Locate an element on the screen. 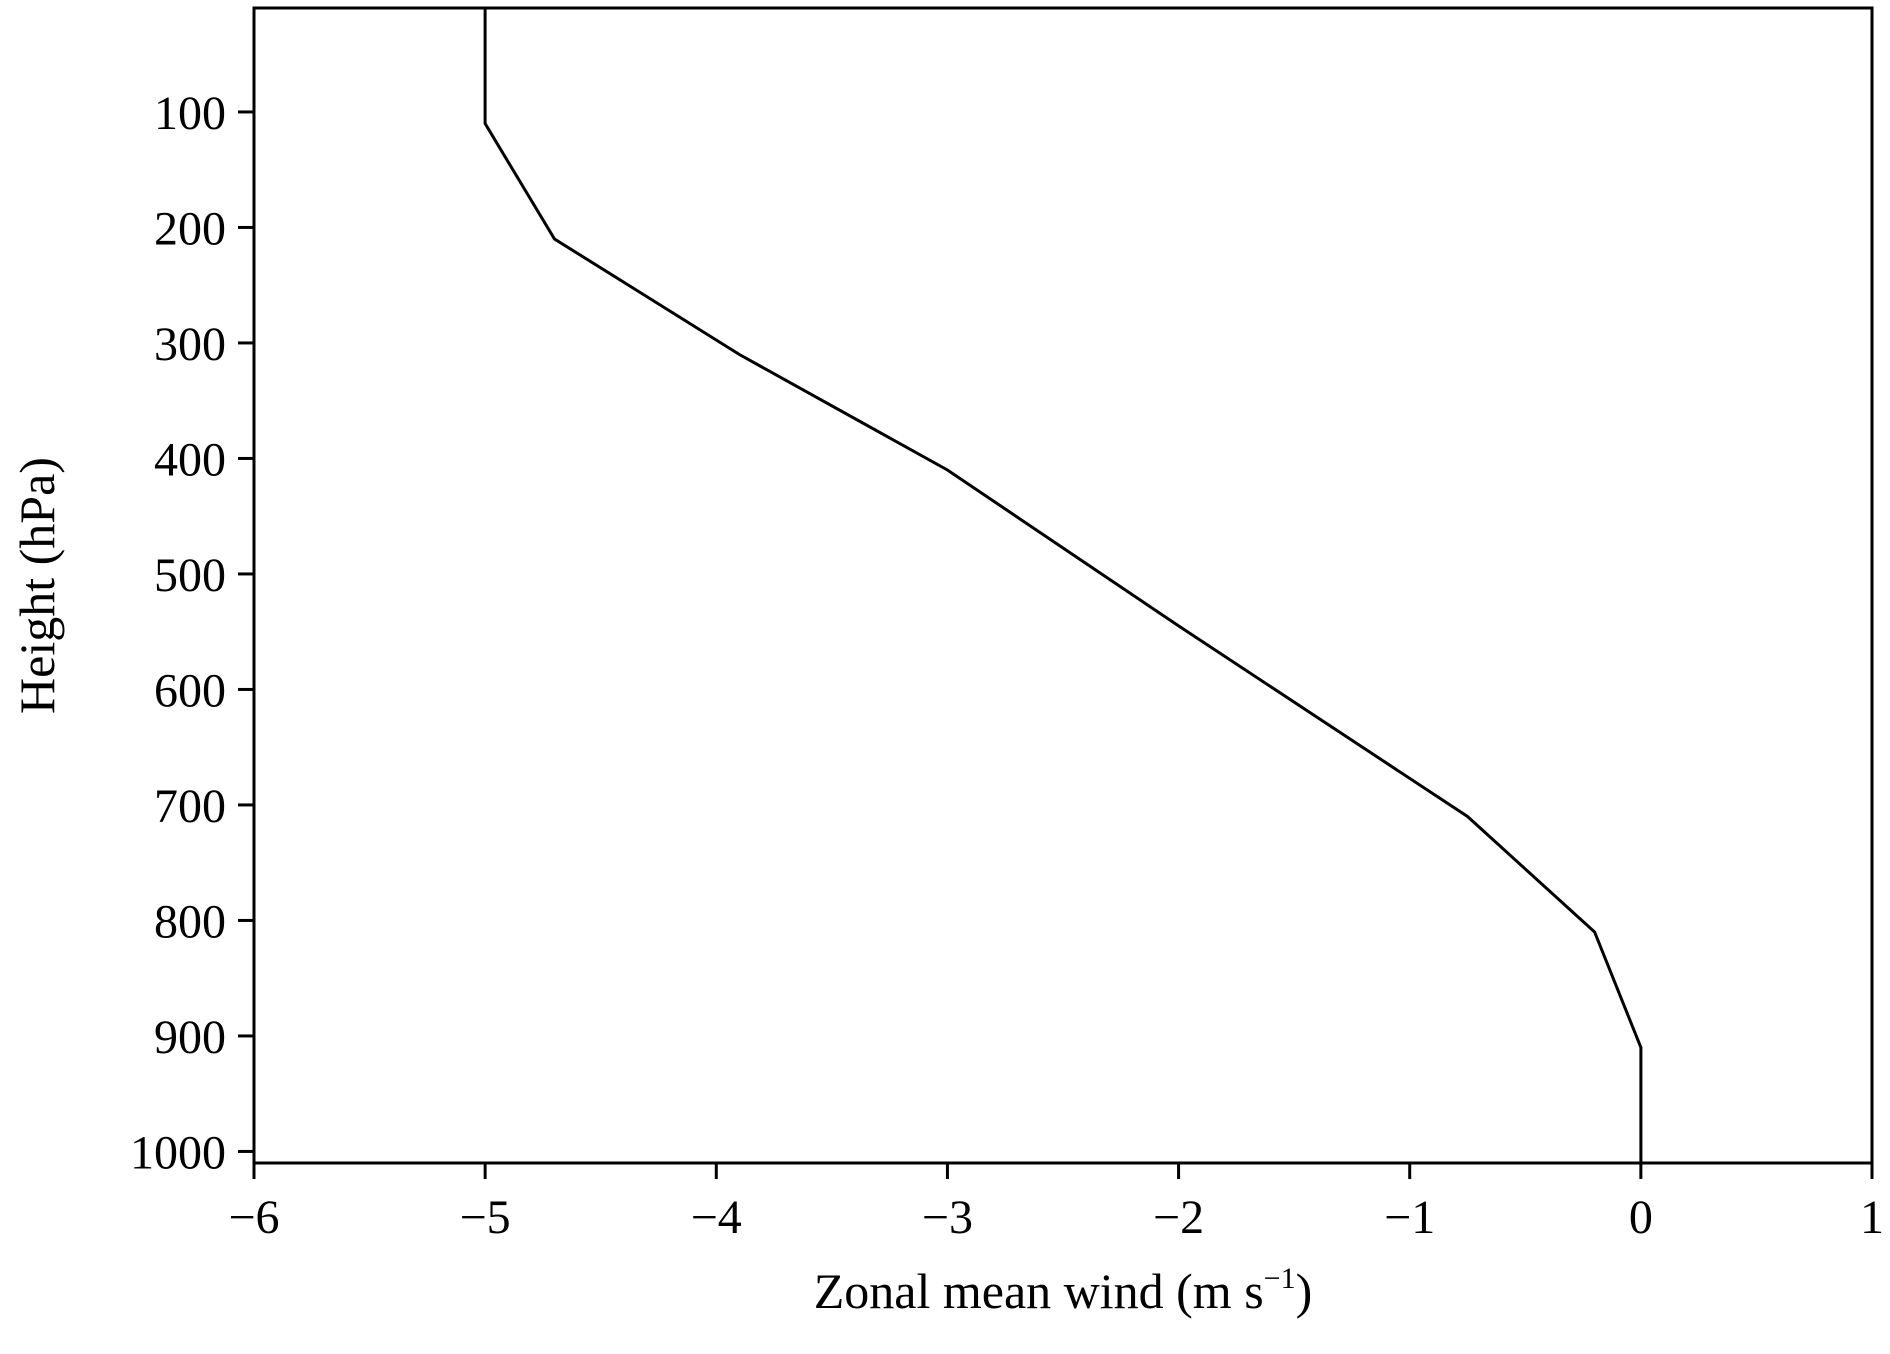  x-tick-label: −1 is located at coordinates (1409, 1217).